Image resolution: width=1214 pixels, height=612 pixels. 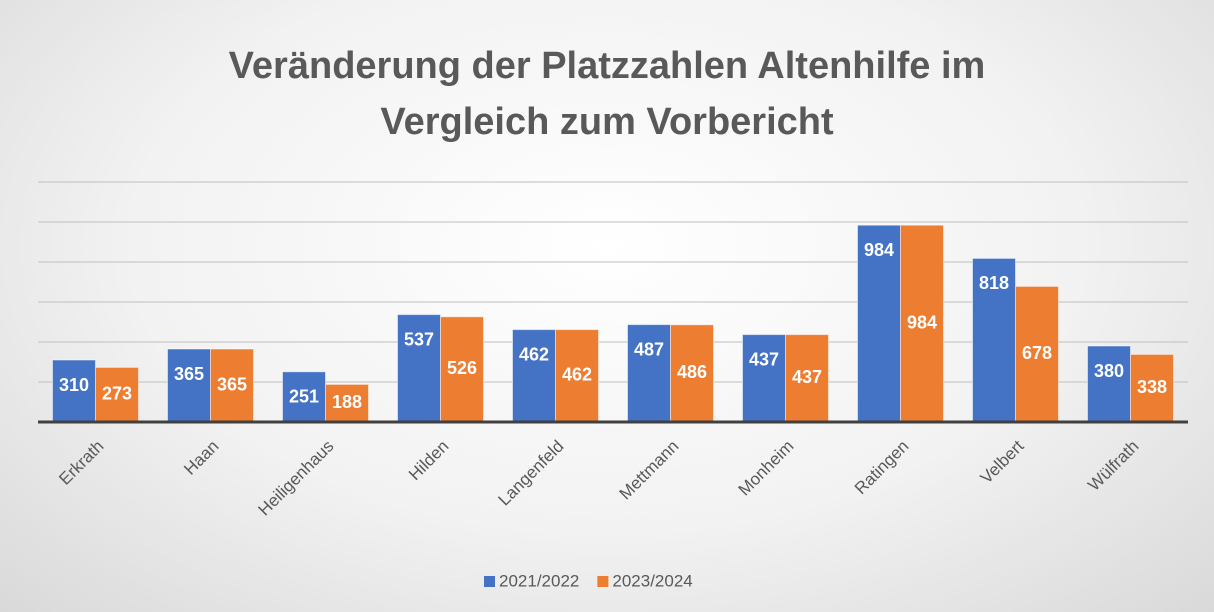 I want to click on legend-label: 2021/2022, so click(x=539, y=580).